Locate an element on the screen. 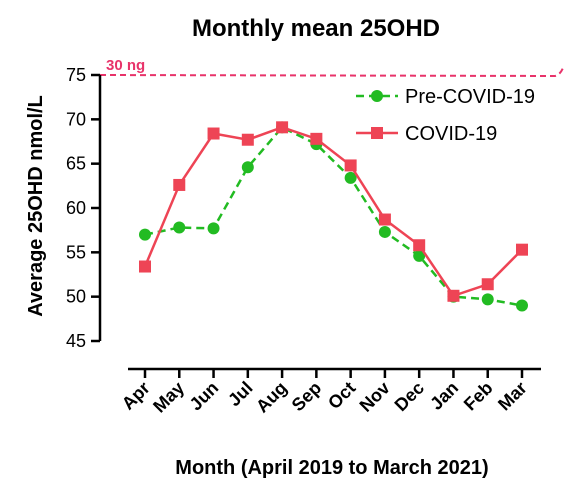 This screenshot has height=487, width=581. reference-line-group: 30 ng is located at coordinates (331, 67).